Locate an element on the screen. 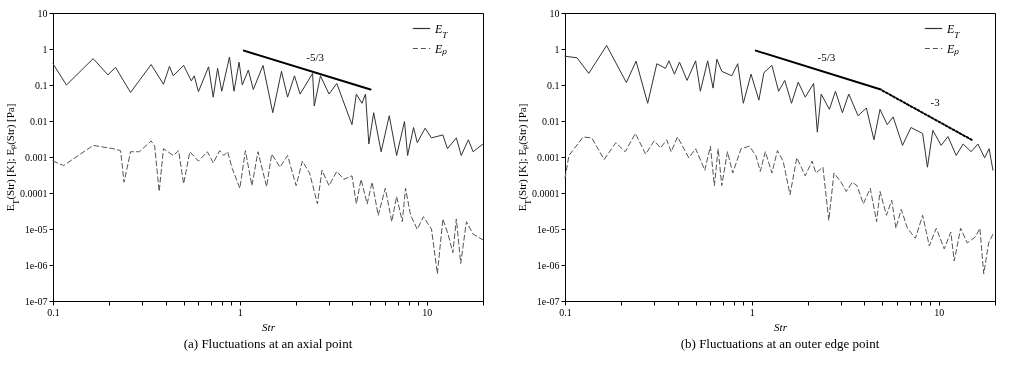  text: (a) Fluctuations at an axial point is located at coordinates (268, 343).